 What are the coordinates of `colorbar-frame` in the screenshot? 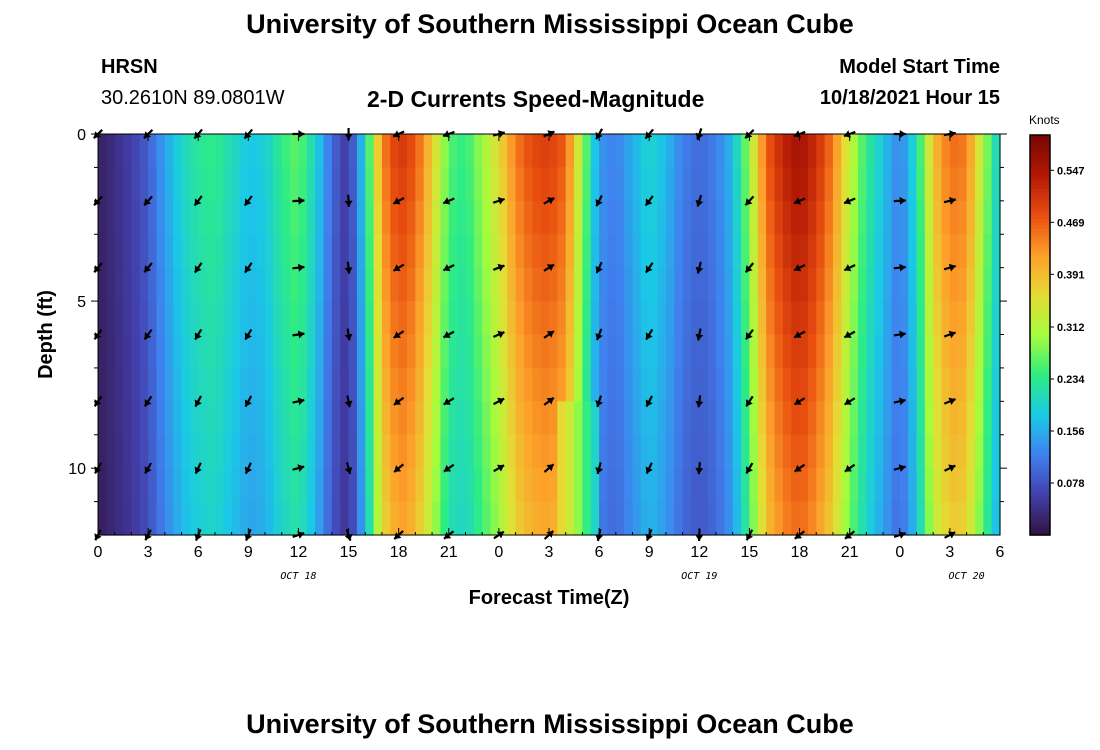 It's located at (1040, 335).